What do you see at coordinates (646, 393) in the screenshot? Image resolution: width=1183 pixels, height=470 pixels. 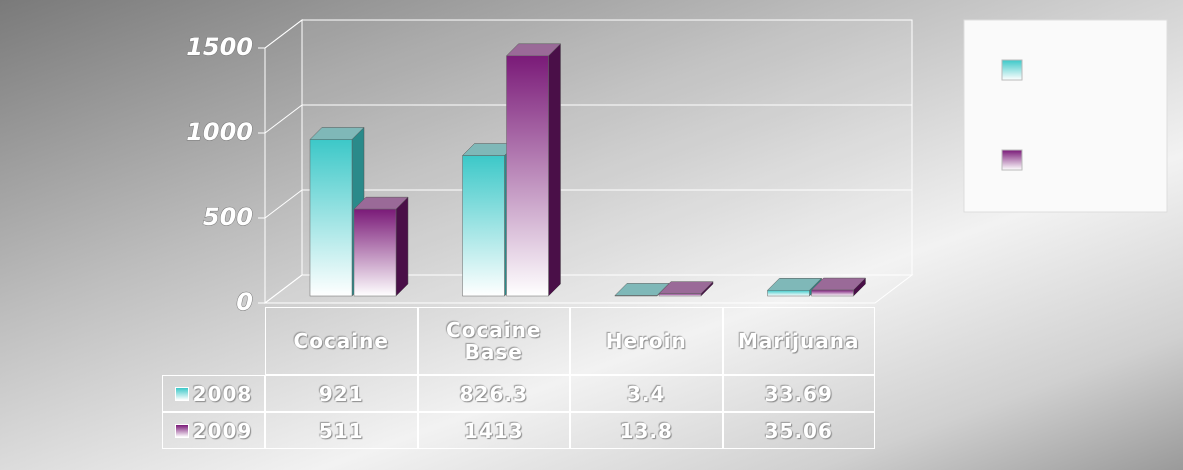 I see `value-cell: 3.4` at bounding box center [646, 393].